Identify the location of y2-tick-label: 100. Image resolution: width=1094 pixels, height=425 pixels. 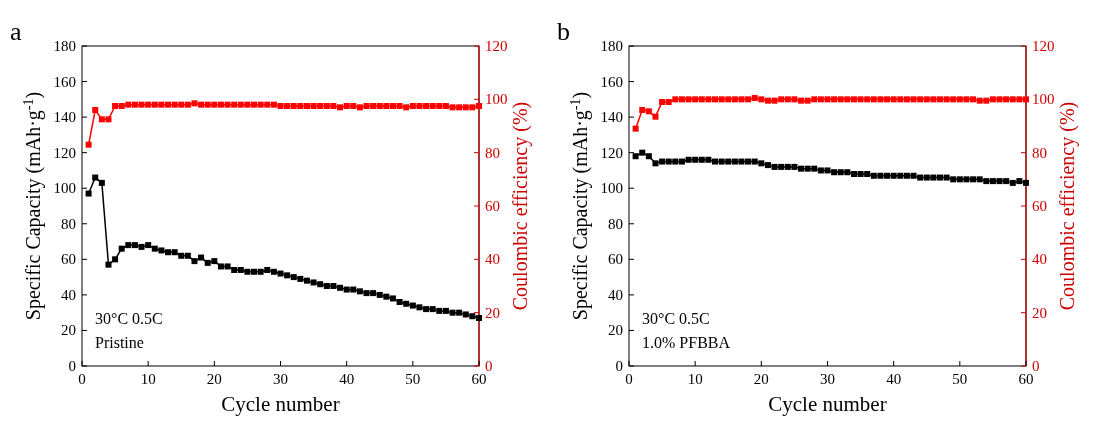
(496, 99).